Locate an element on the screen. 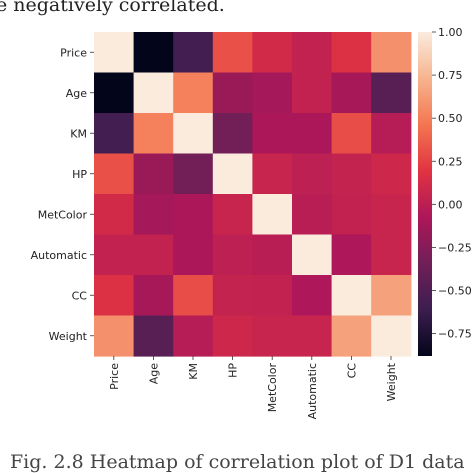 This screenshot has height=473, width=474. y-axis-labels: Price Age KM HP MetColor Automatic CC Weight is located at coordinates (62, 194).